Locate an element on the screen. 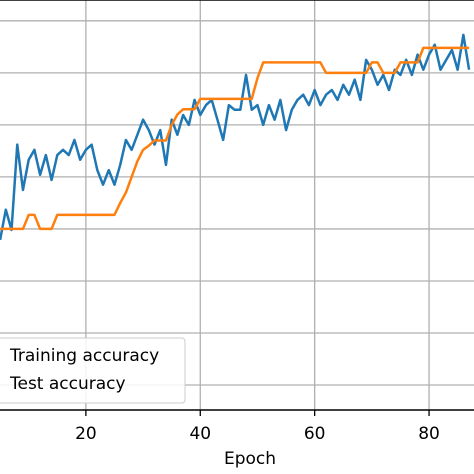  x-axis-label: Epoch is located at coordinates (250, 459).